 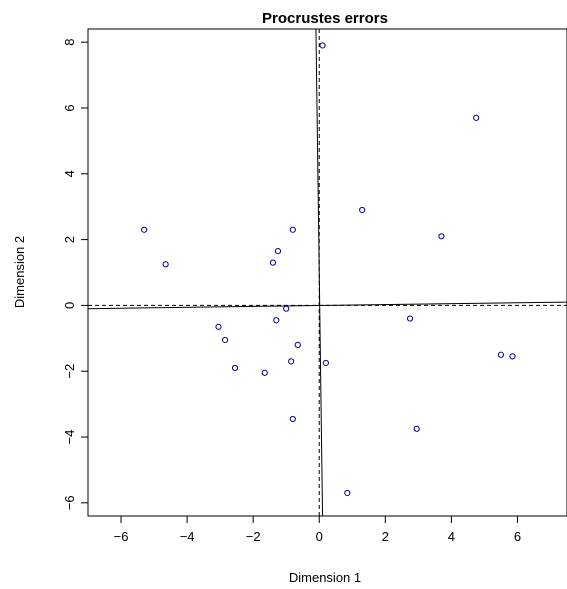 What do you see at coordinates (325, 577) in the screenshot?
I see `x-axis-label: Dimension 1` at bounding box center [325, 577].